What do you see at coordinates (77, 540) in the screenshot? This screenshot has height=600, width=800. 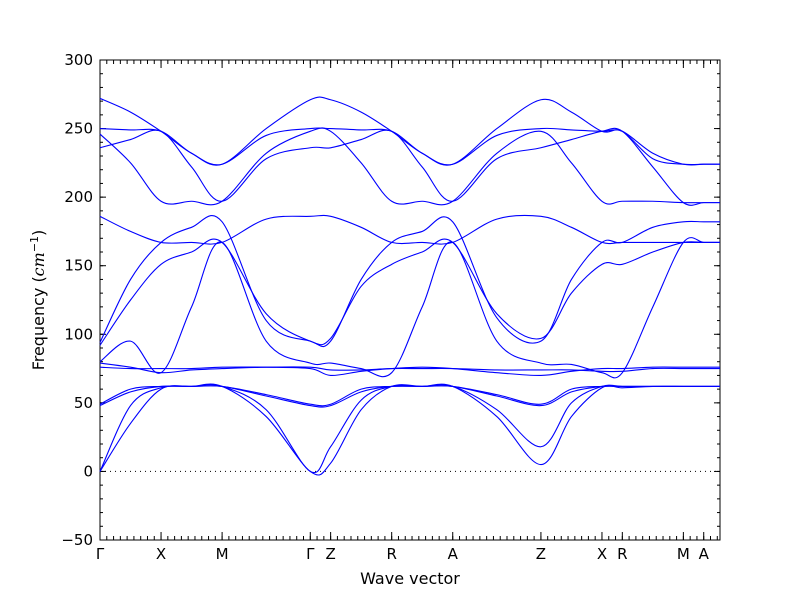 I see `y-tick-label: −50` at bounding box center [77, 540].